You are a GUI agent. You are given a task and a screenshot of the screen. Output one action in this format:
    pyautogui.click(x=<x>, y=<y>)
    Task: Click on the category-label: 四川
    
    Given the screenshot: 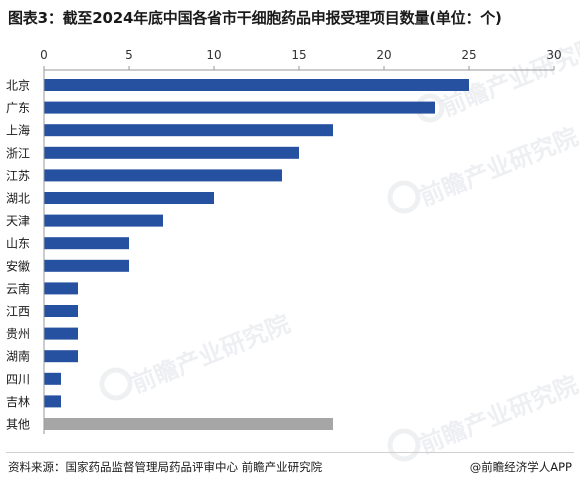 What is the action you would take?
    pyautogui.click(x=18, y=379)
    